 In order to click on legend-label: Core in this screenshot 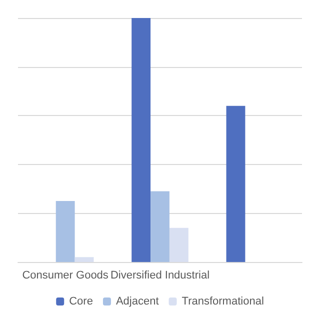, I will do `click(81, 302)`.